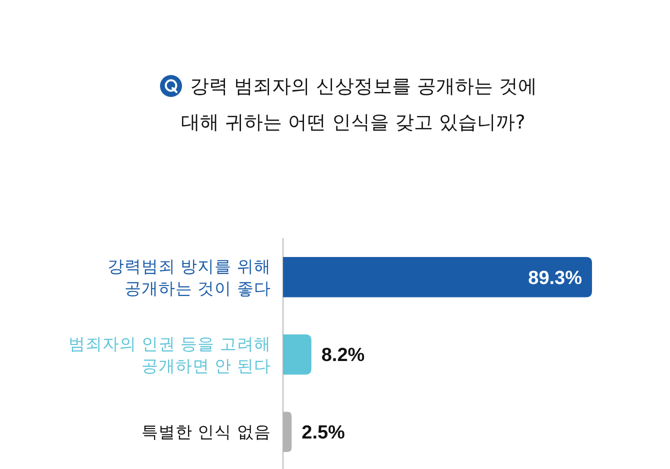 Image resolution: width=670 pixels, height=469 pixels. What do you see at coordinates (324, 433) in the screenshot?
I see `data-label: 2.5%` at bounding box center [324, 433].